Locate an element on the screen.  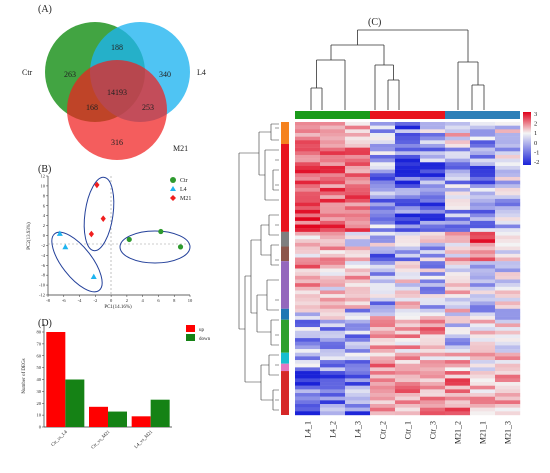
pca-ytick-label: -12 is located at coordinates (42, 295).